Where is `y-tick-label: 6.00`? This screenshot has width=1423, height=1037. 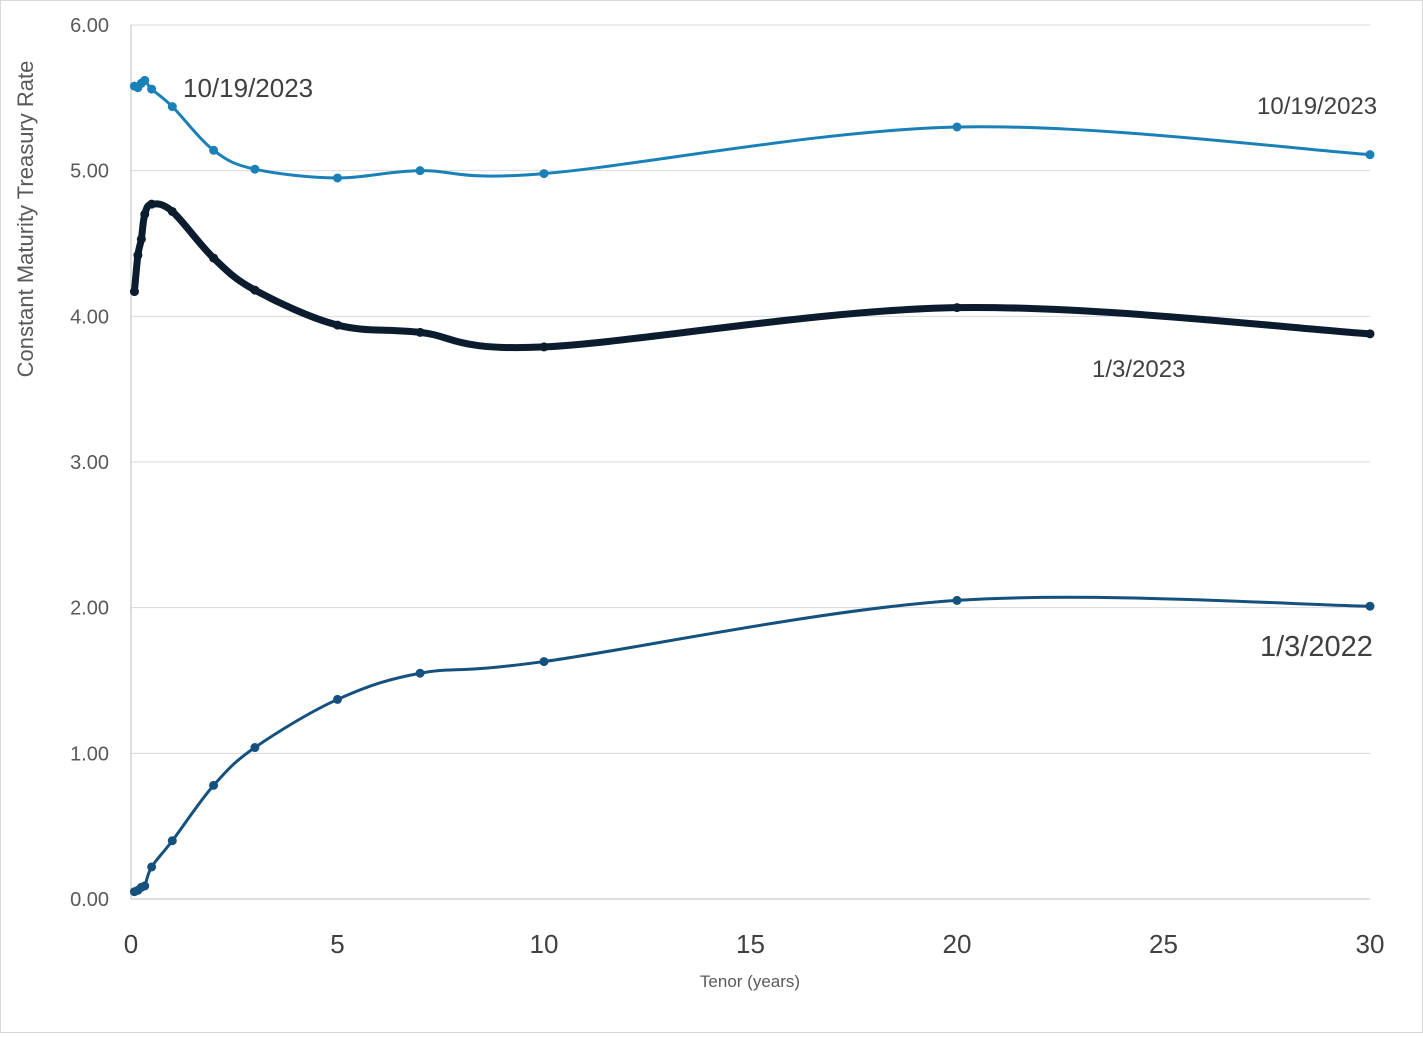
y-tick-label: 6.00 is located at coordinates (89, 26).